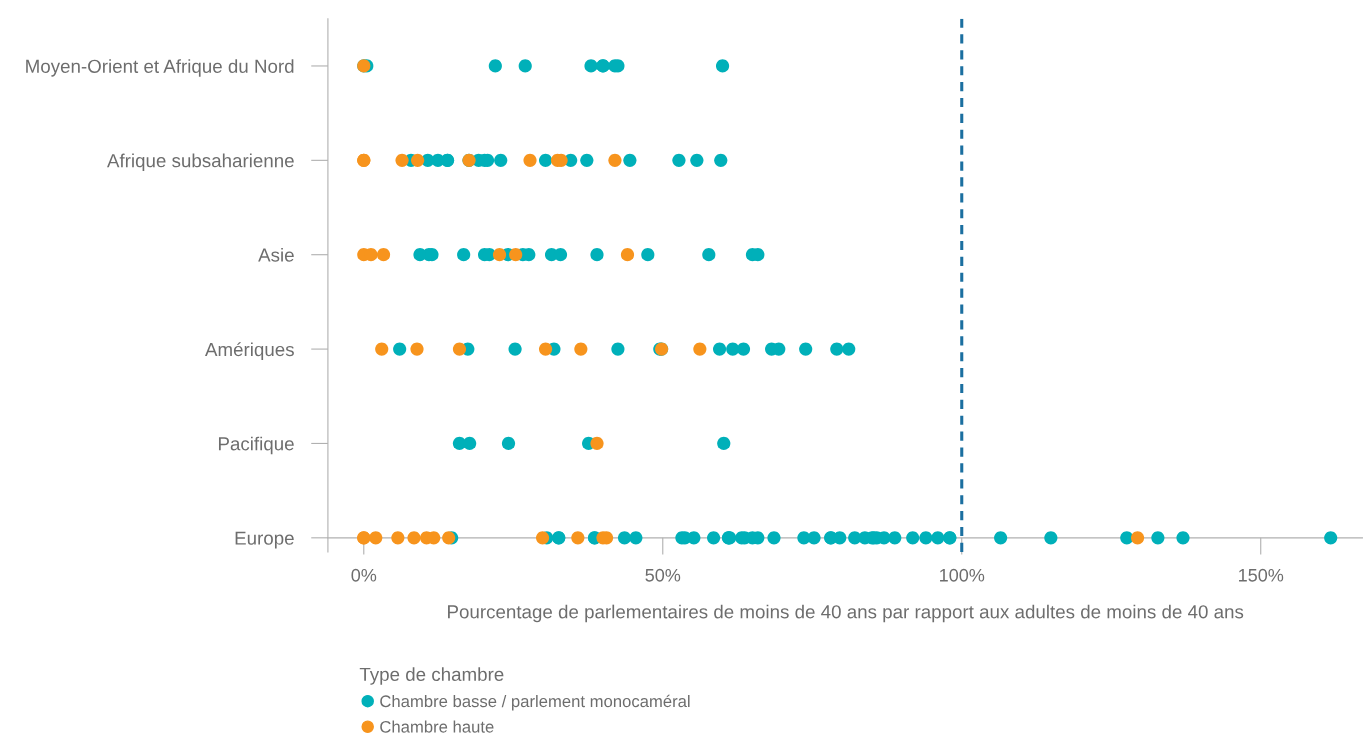 The height and width of the screenshot is (751, 1372). What do you see at coordinates (276, 254) in the screenshot?
I see `y-tick-label: Asie` at bounding box center [276, 254].